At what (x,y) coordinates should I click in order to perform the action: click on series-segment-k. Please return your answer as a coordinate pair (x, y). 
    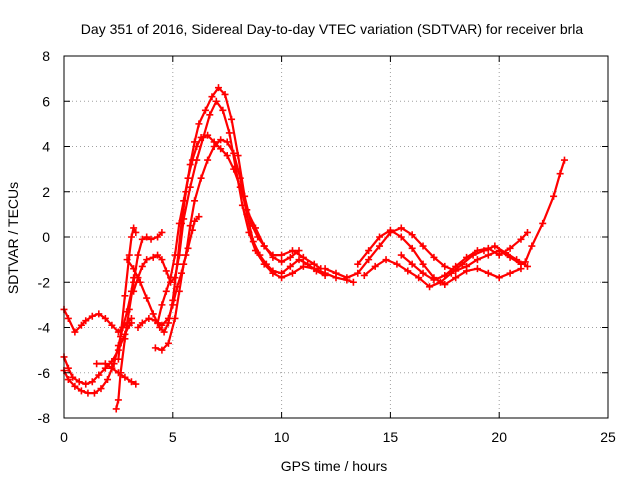
    Looking at the image, I should click on (177, 283).